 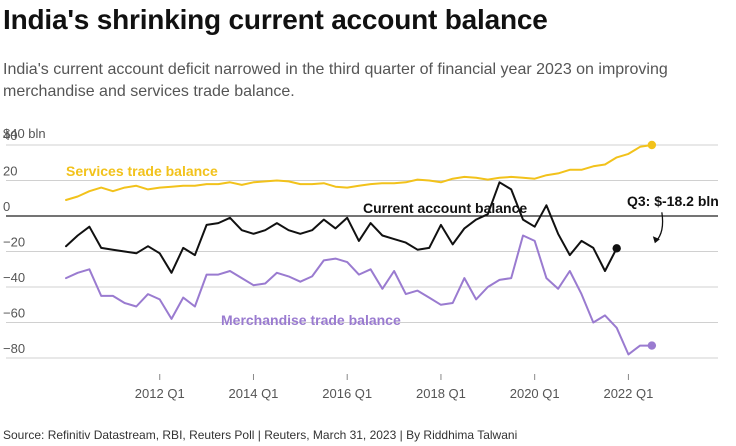 What do you see at coordinates (14, 313) in the screenshot?
I see `y-tick-label: −60` at bounding box center [14, 313].